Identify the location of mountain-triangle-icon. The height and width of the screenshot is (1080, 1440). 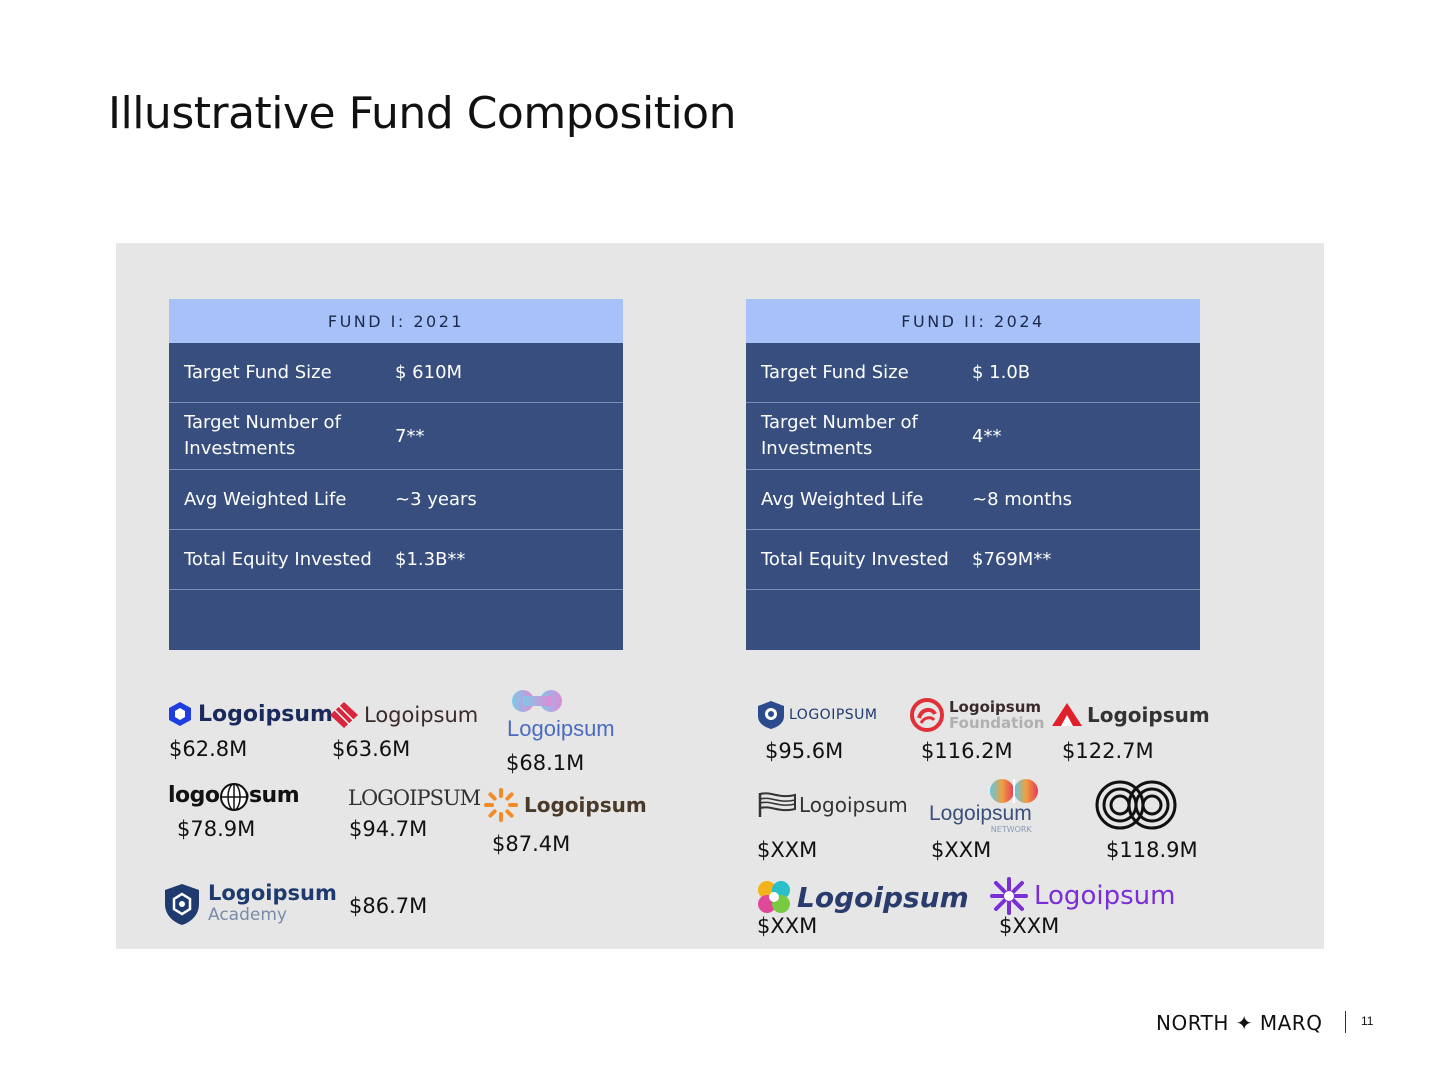
(1067, 714).